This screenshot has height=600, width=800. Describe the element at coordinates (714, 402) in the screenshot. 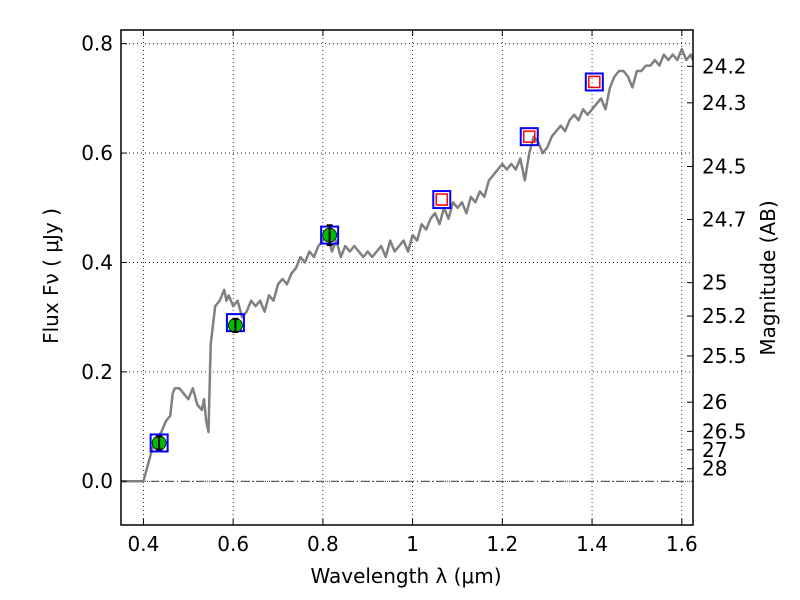

I see `magnitude-tick-label: 26` at that location.